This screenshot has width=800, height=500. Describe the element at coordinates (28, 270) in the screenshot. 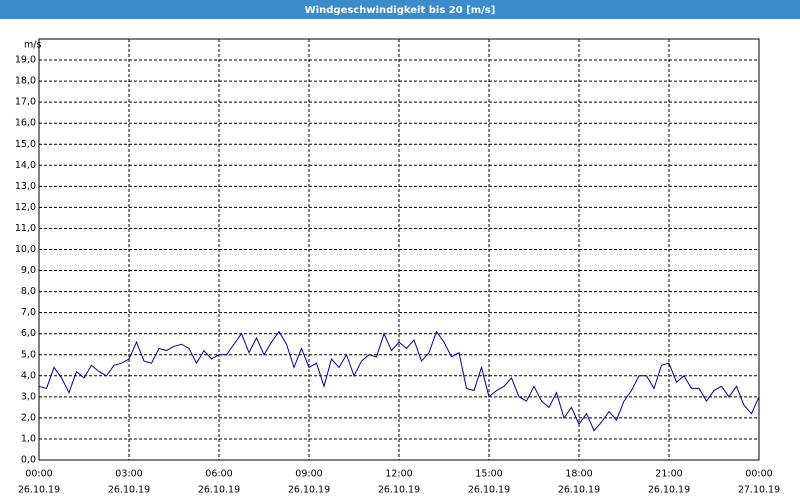

I see `y-tick-label: 9,0` at that location.